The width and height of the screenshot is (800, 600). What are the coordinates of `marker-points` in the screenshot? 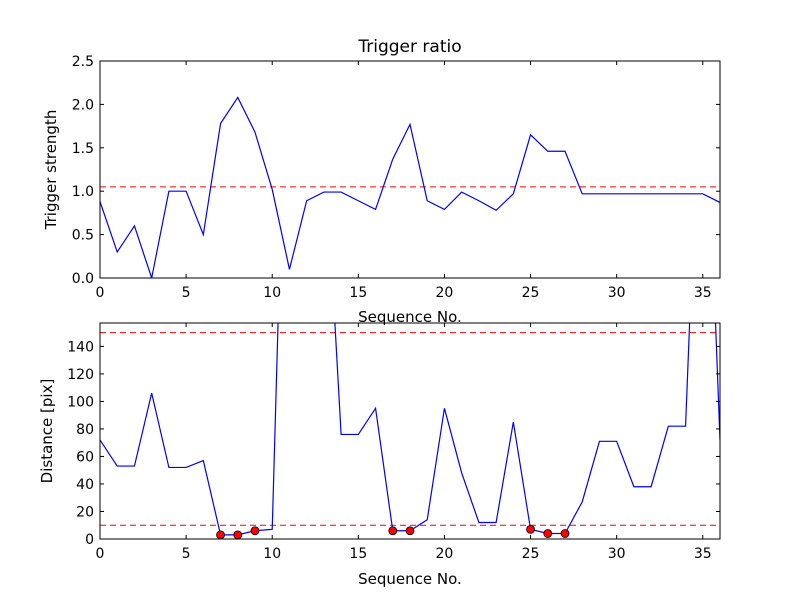 It's located at (393, 532).